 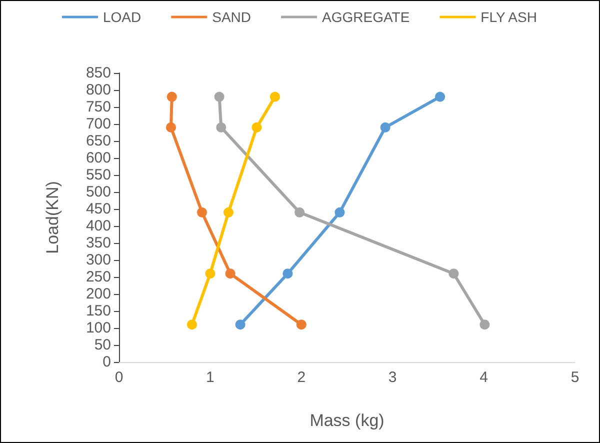 I want to click on legend-label: AGGREGATE, so click(x=366, y=17).